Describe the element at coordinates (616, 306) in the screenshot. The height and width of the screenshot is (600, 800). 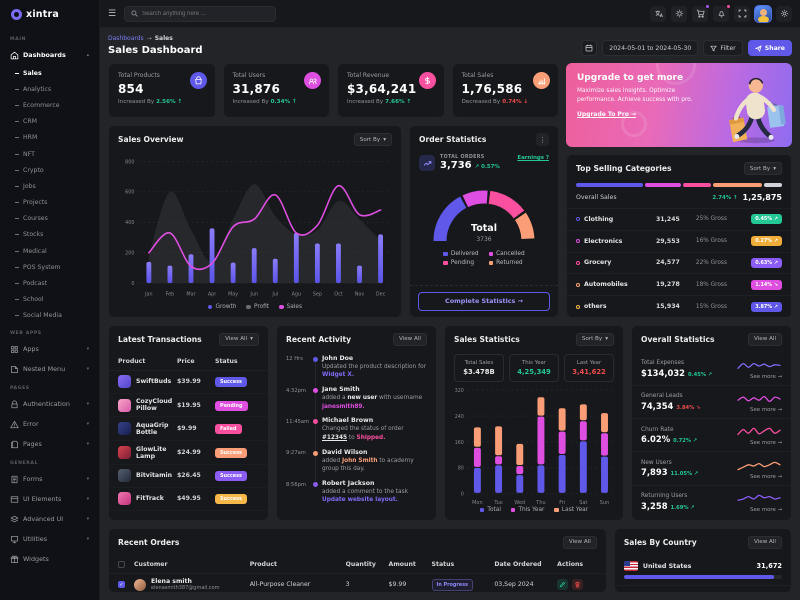
I see `category-name: others` at that location.